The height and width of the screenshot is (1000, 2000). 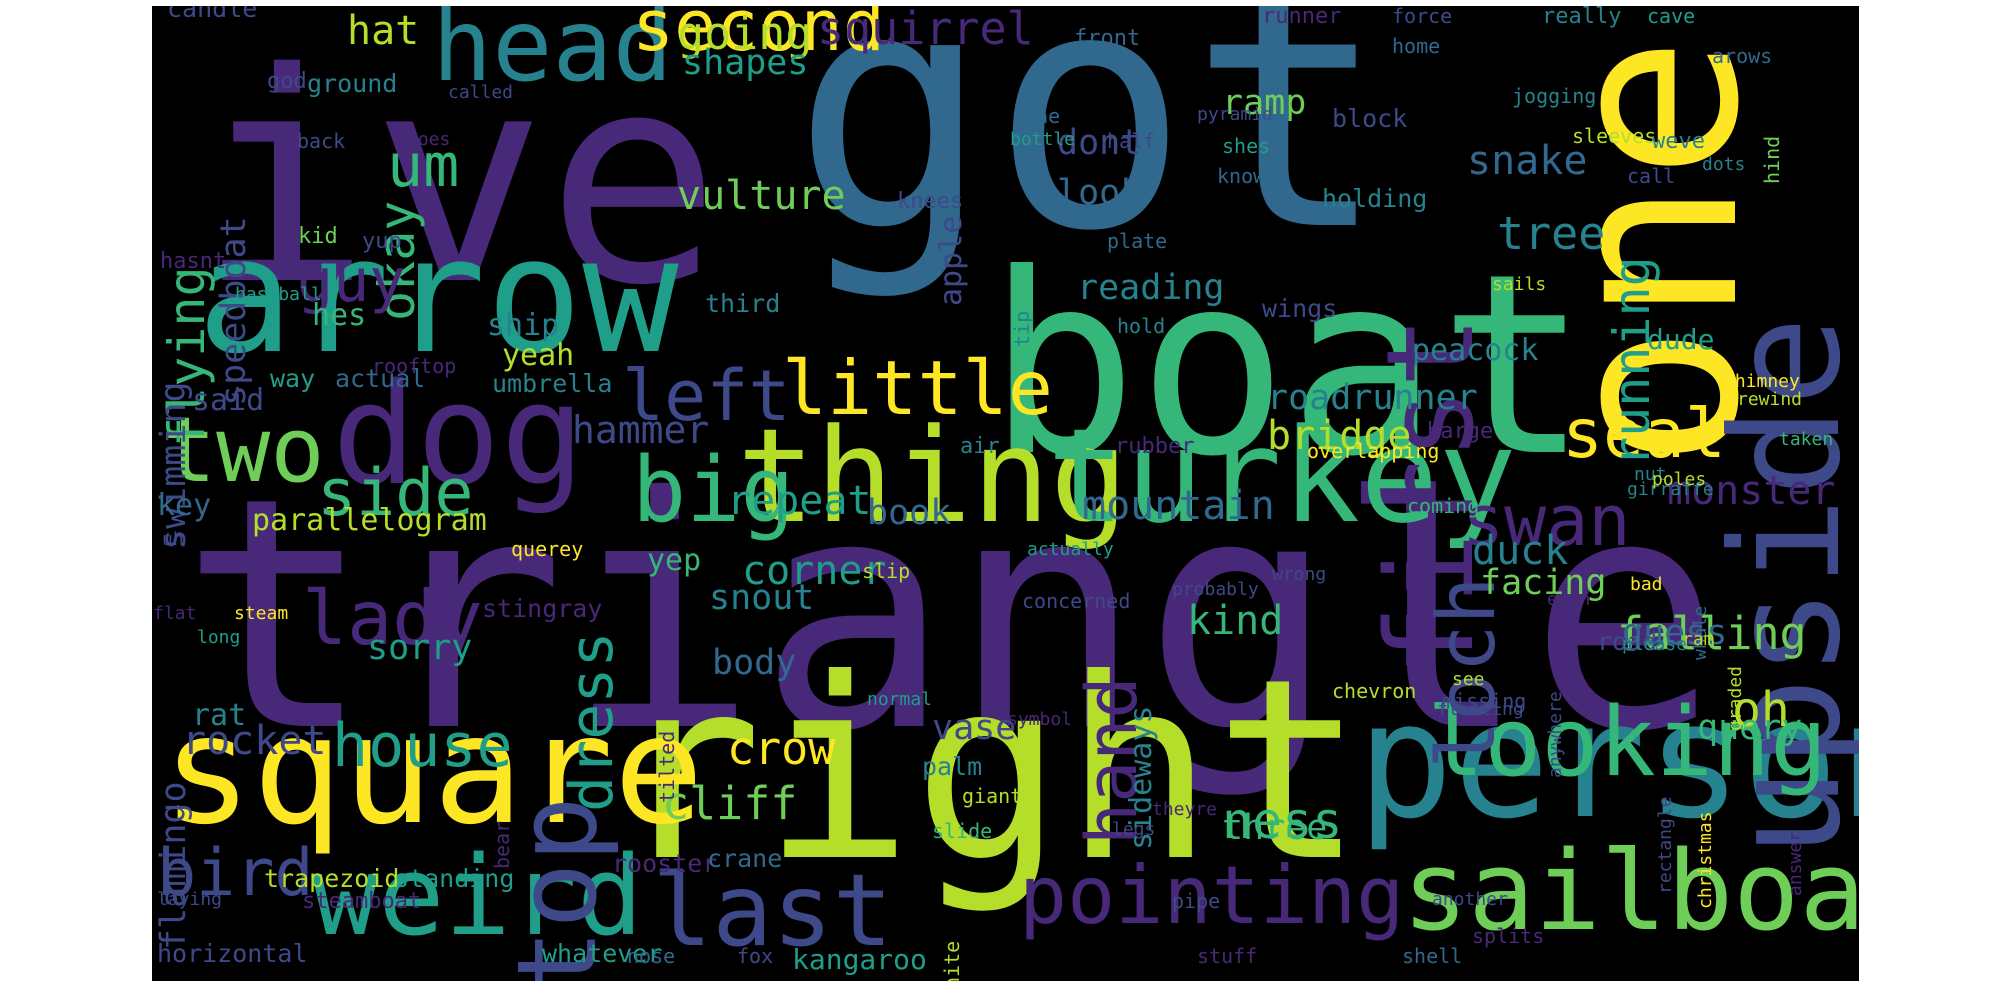 I want to click on word-christmas: christmas, so click(x=1705, y=859).